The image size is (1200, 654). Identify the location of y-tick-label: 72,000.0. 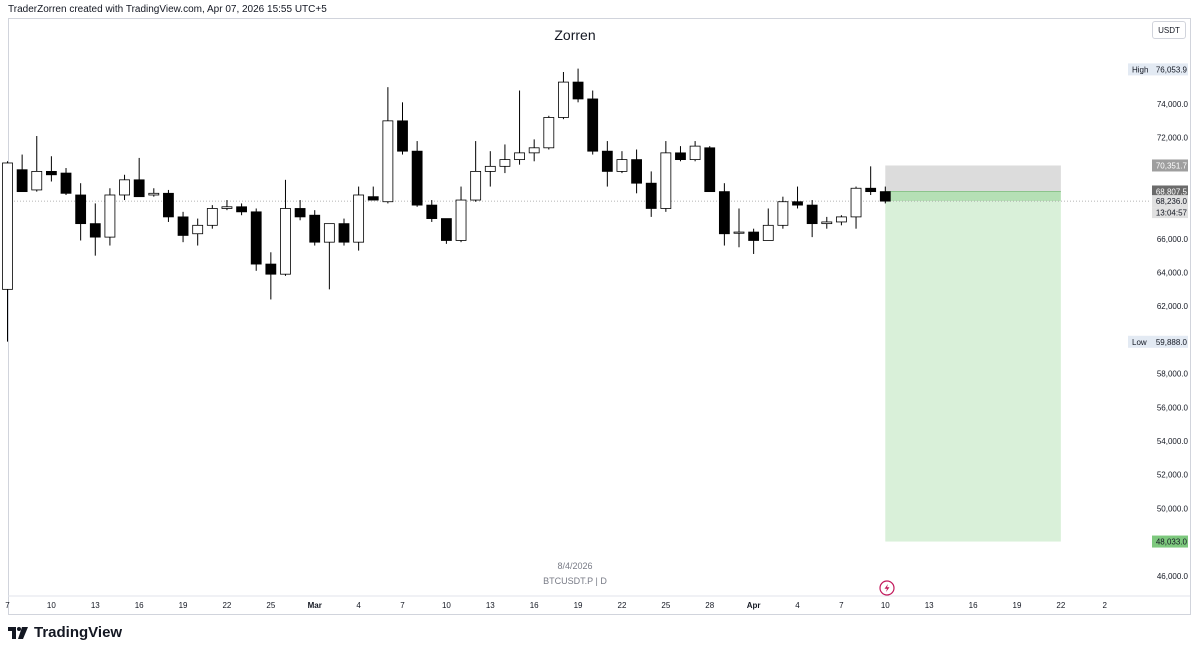
(1173, 138).